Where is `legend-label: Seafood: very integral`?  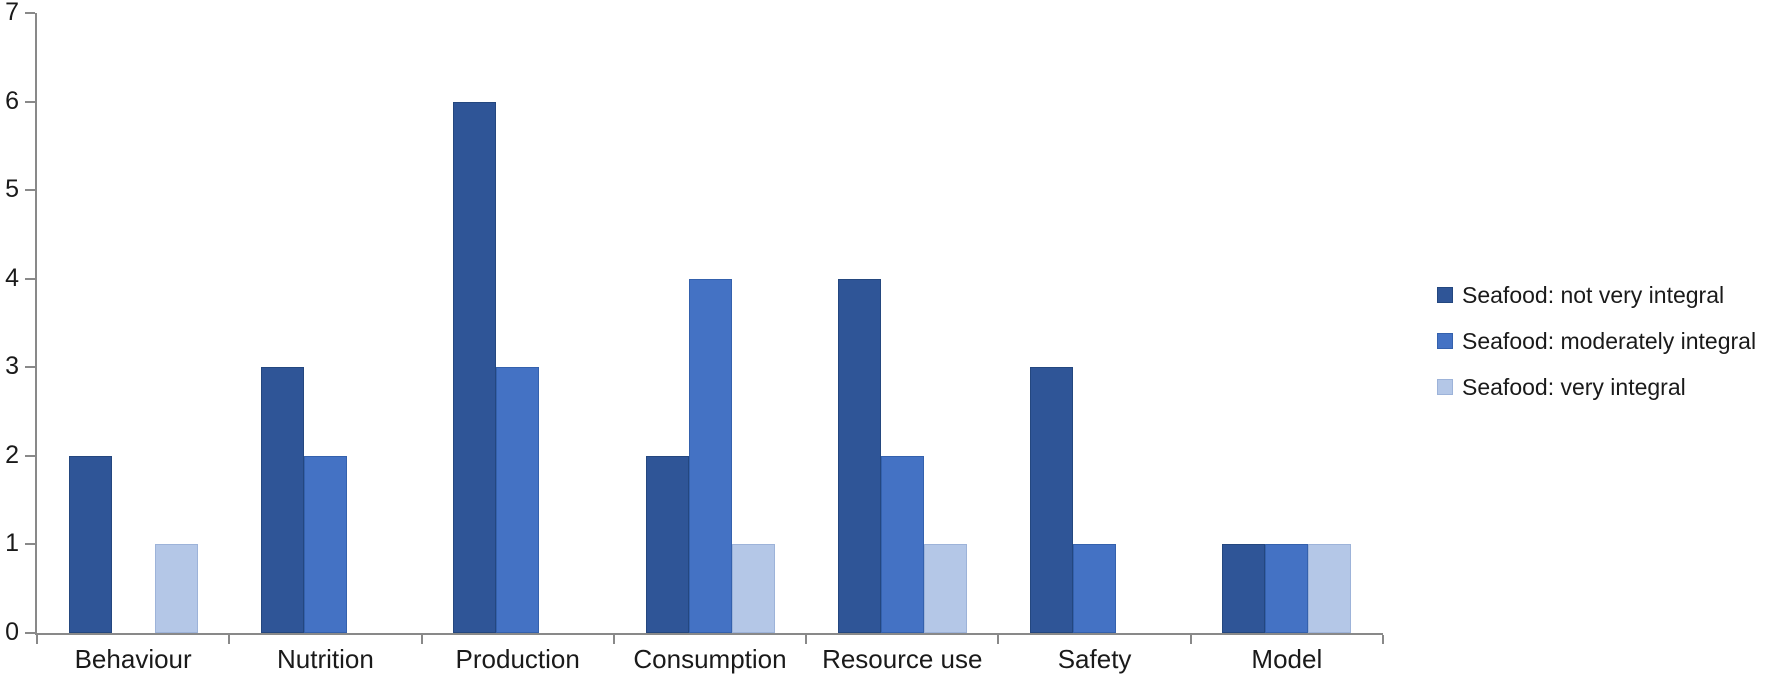 legend-label: Seafood: very integral is located at coordinates (1574, 387).